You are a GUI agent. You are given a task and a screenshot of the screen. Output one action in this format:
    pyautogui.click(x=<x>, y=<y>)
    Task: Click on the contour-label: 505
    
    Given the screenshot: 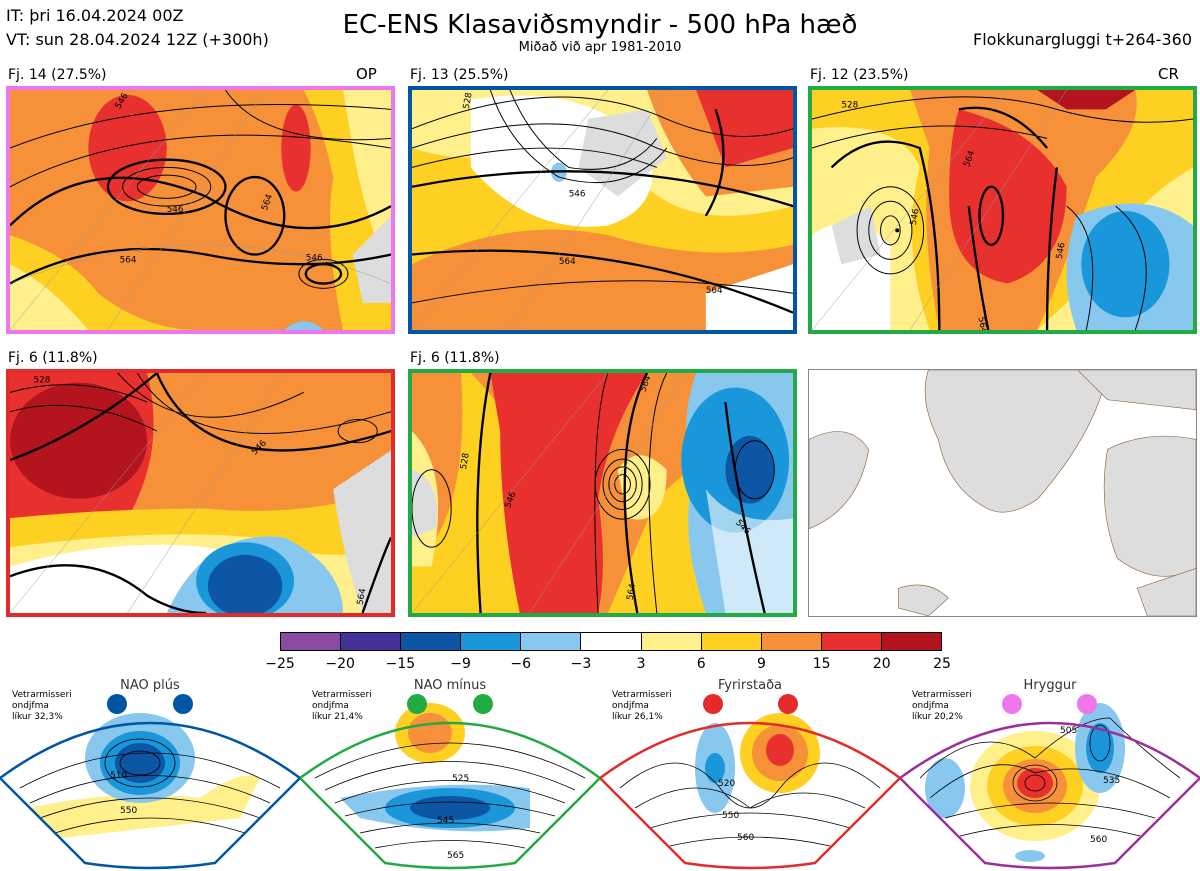 What is the action you would take?
    pyautogui.click(x=1068, y=731)
    